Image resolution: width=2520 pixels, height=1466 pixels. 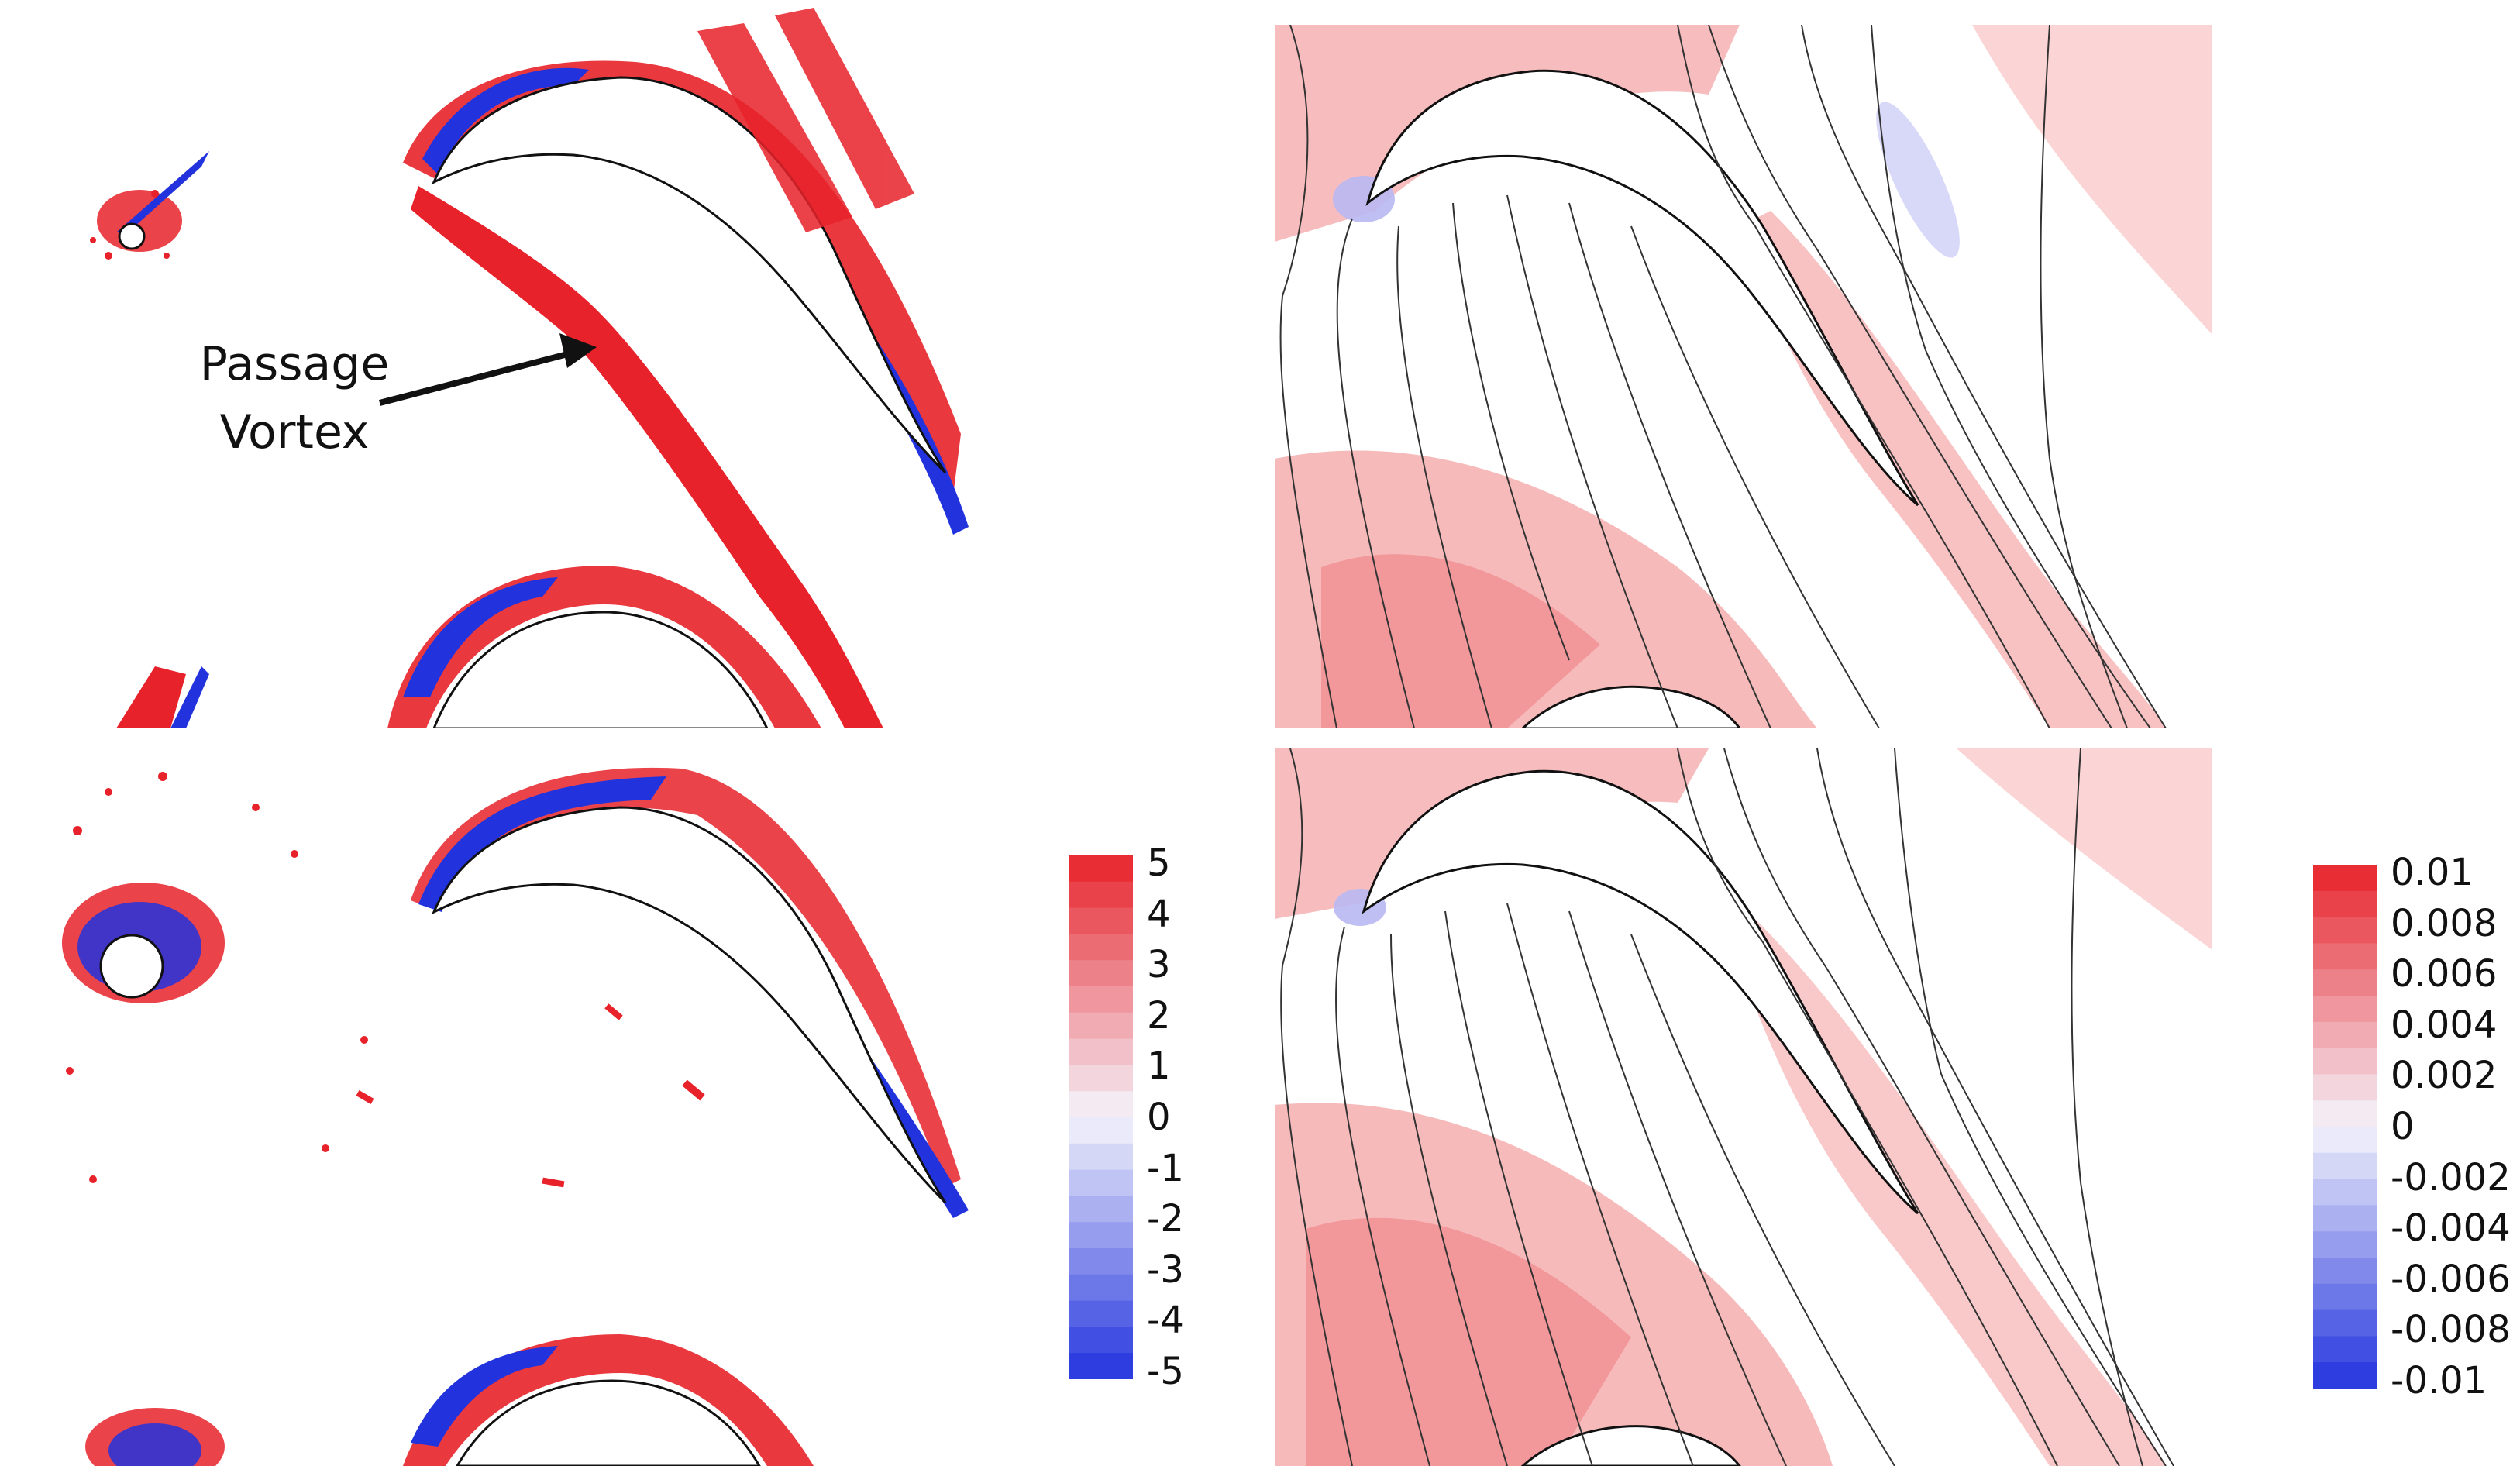 I want to click on annotation-label-line2: Vortex, so click(x=295, y=432).